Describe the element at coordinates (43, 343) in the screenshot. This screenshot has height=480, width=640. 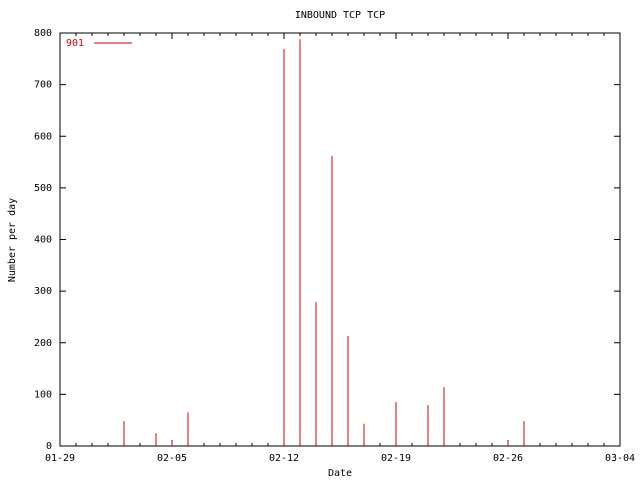
I see `y-tick-label: 200` at that location.